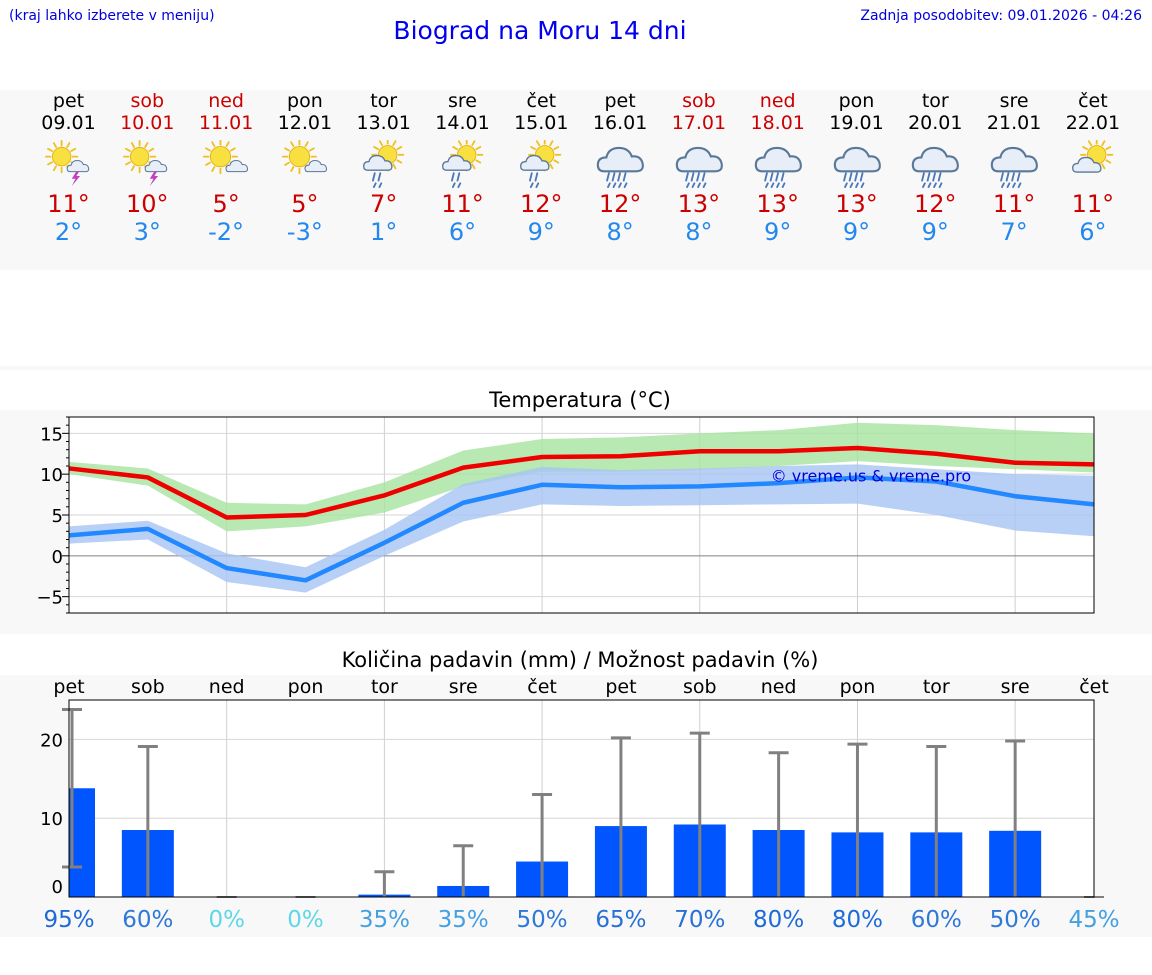 The width and height of the screenshot is (1152, 975). I want to click on max-temperature-line, so click(581, 482).